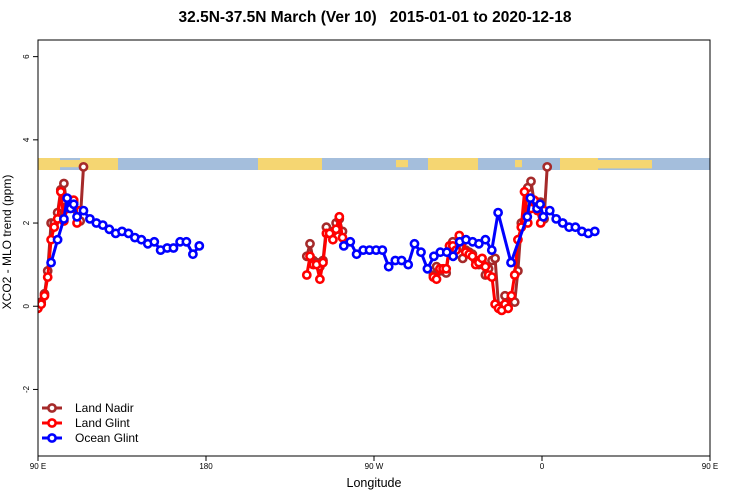 The image size is (750, 500). Describe the element at coordinates (374, 466) in the screenshot. I see `x-tick-label: 90 W` at that location.